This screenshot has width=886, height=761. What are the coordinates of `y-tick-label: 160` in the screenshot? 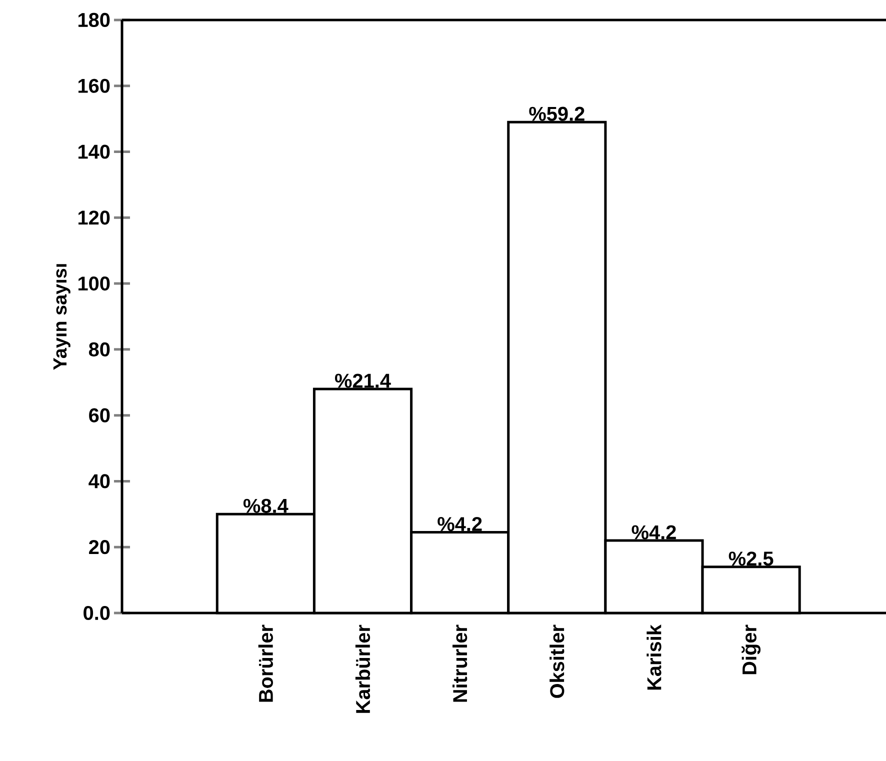 It's located at (94, 85).